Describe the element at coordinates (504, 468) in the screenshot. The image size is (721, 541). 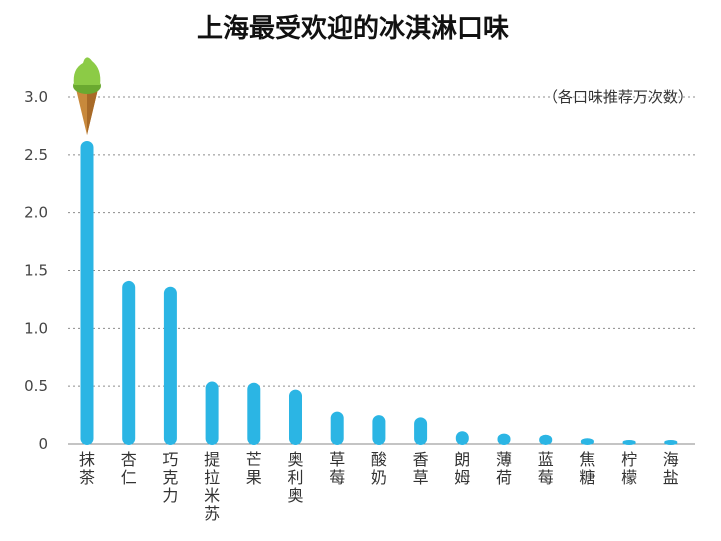
I see `x-tick-label: 薄荷` at that location.